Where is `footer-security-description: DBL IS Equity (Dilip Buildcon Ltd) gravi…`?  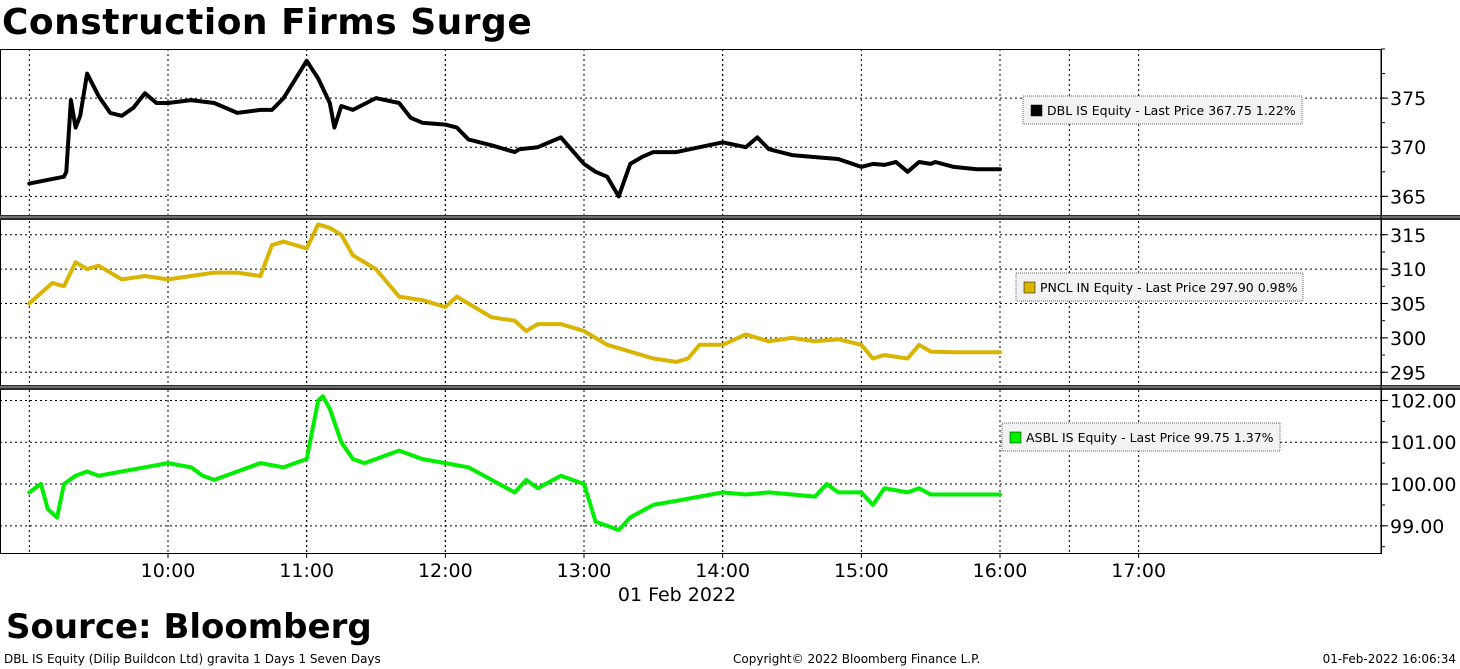 footer-security-description: DBL IS Equity (Dilip Buildcon Ltd) gravi… is located at coordinates (192, 659).